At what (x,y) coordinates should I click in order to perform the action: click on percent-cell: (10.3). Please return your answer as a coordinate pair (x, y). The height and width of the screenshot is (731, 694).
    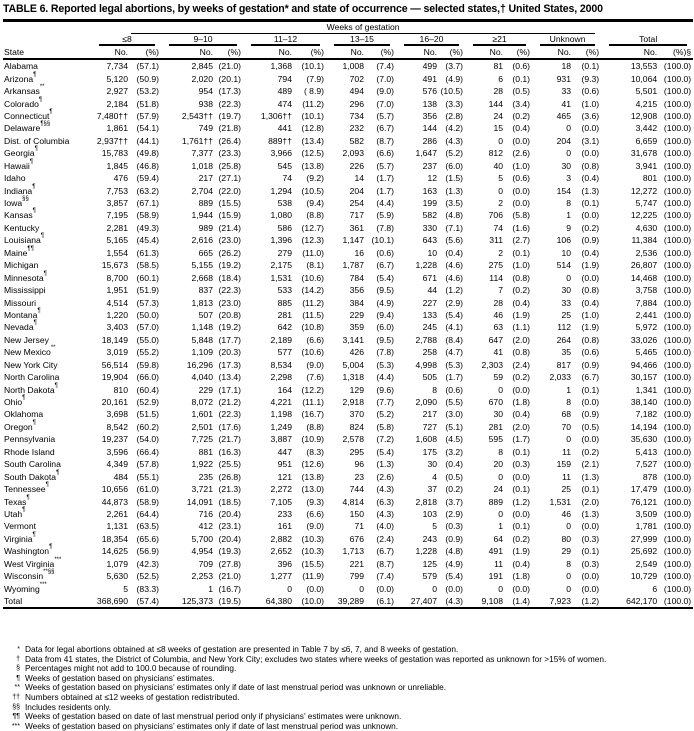
    Looking at the image, I should click on (312, 538).